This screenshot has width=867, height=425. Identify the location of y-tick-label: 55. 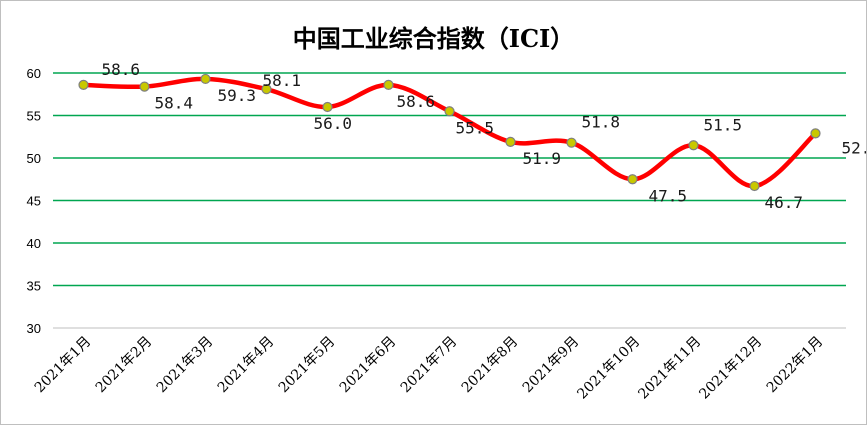
(34, 116).